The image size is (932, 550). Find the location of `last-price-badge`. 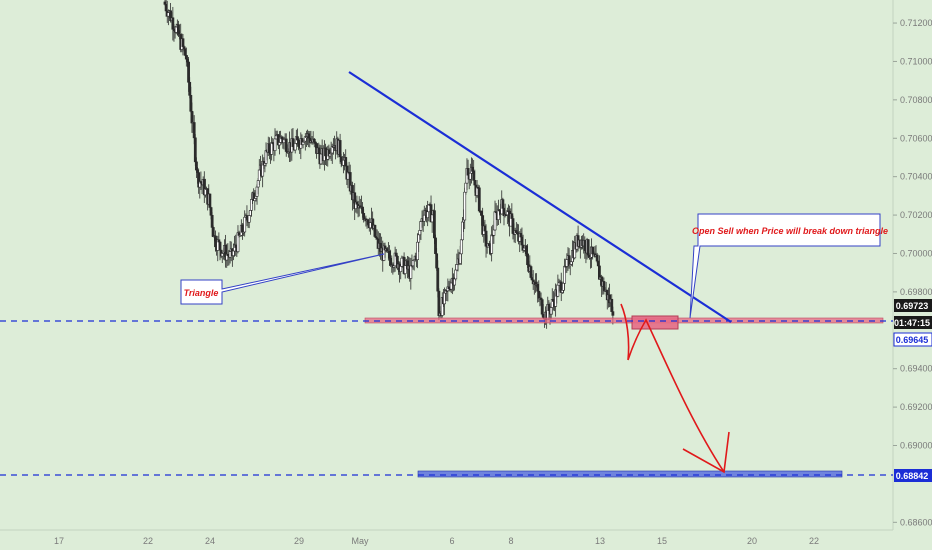

last-price-badge is located at coordinates (913, 305).